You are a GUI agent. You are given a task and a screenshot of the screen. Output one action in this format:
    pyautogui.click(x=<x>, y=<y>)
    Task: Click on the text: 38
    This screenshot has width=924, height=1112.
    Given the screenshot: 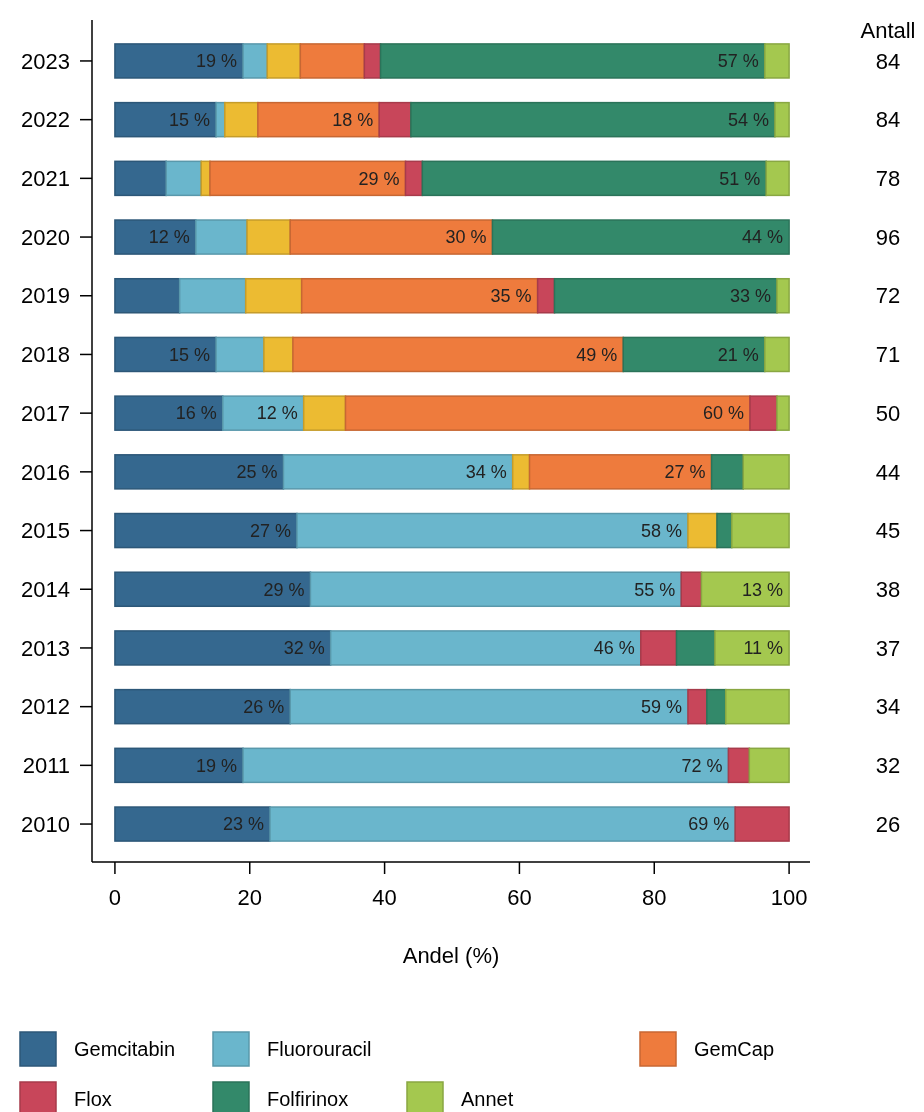 What is the action you would take?
    pyautogui.click(x=888, y=589)
    